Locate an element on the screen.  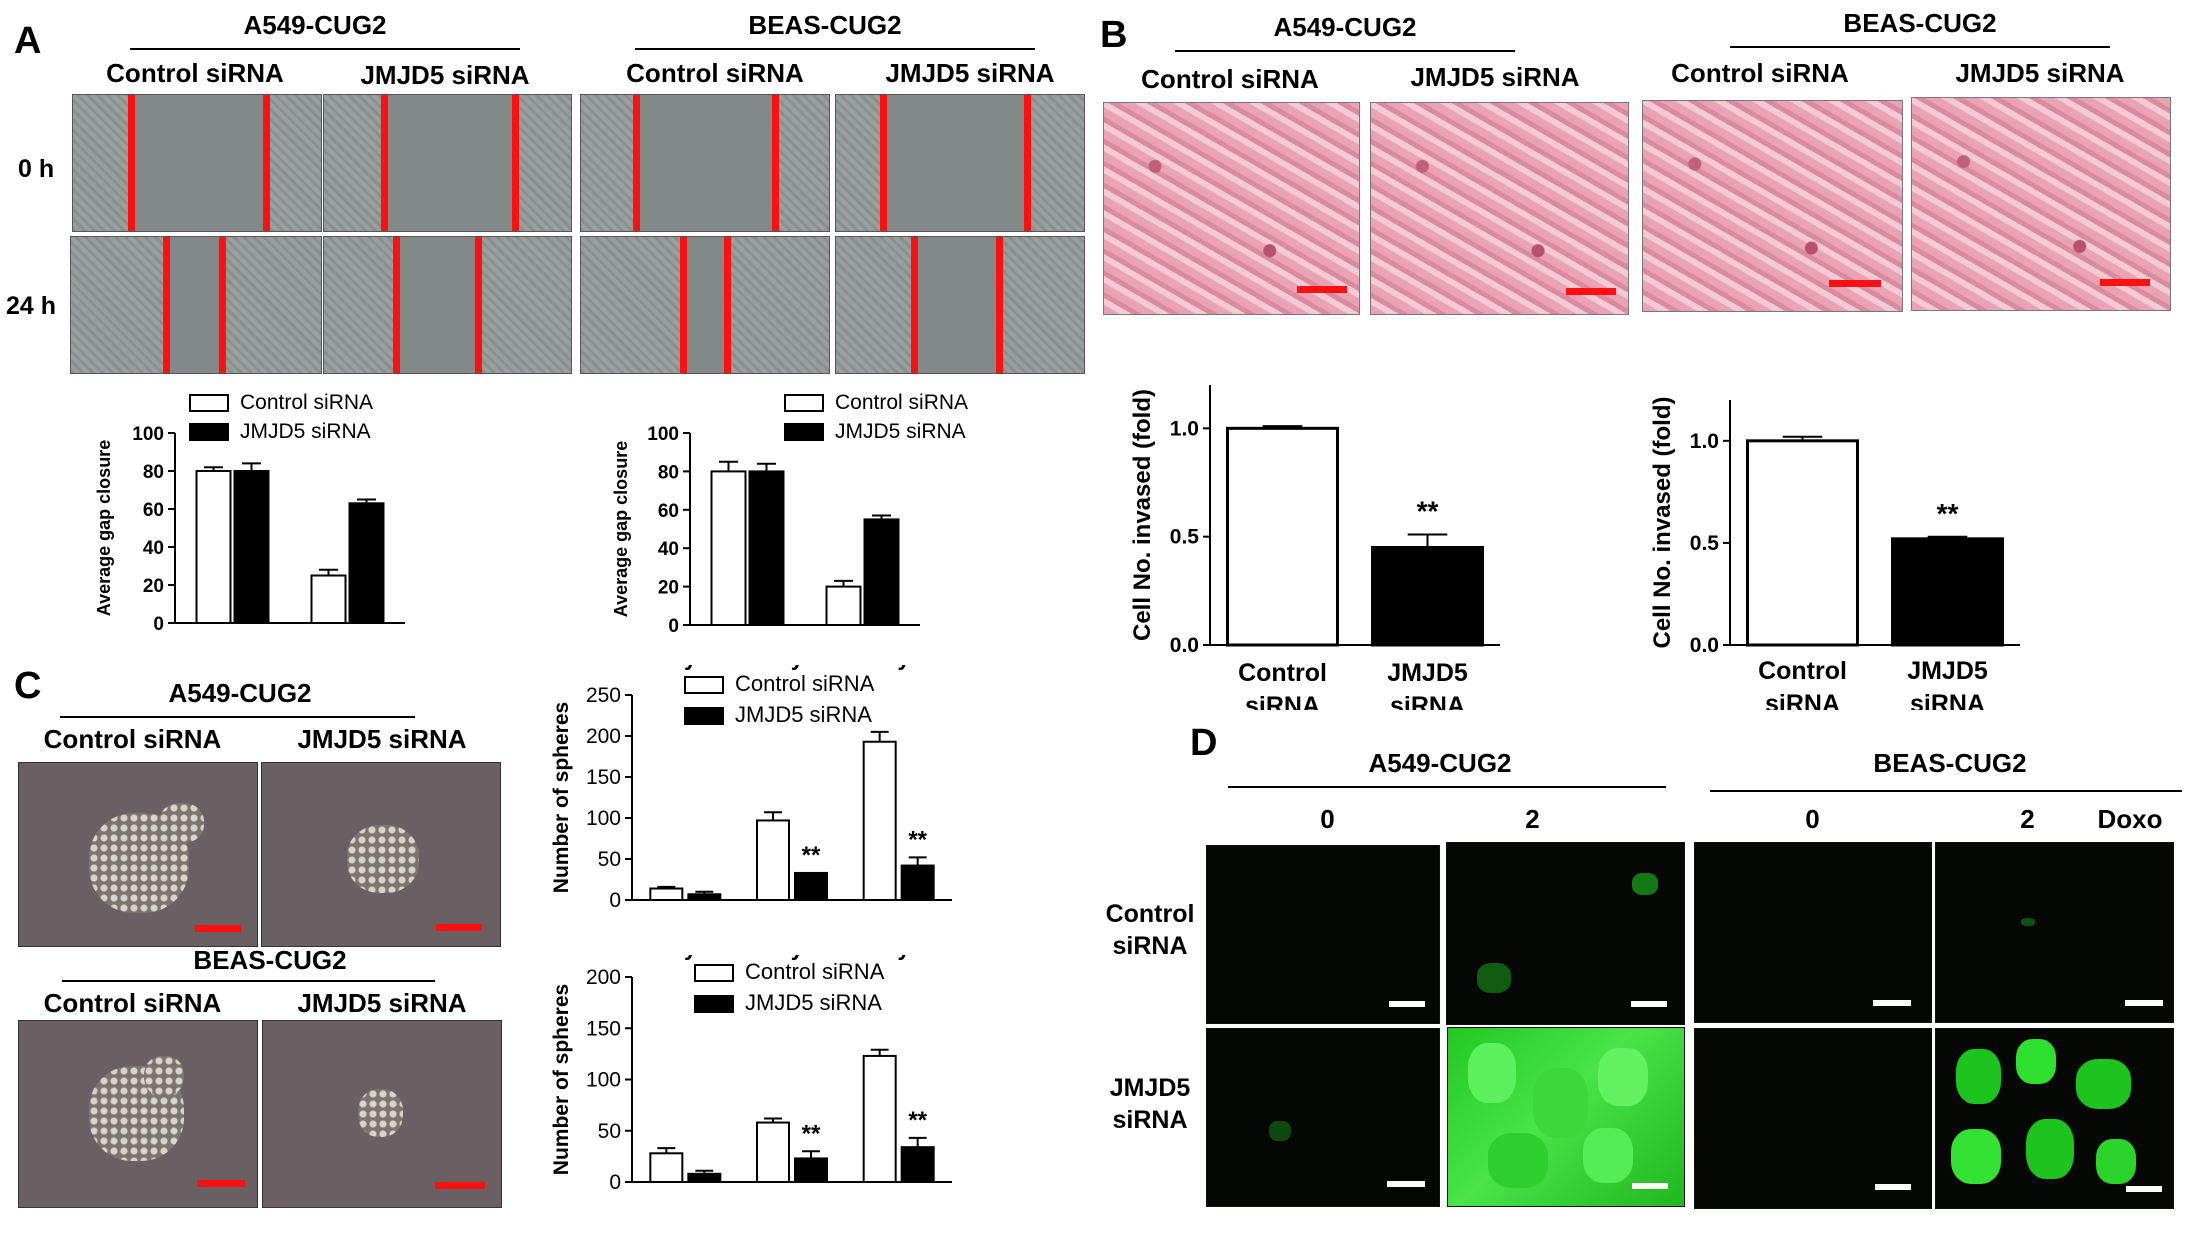
b-image-a549-jmjd5 is located at coordinates (1499, 208).